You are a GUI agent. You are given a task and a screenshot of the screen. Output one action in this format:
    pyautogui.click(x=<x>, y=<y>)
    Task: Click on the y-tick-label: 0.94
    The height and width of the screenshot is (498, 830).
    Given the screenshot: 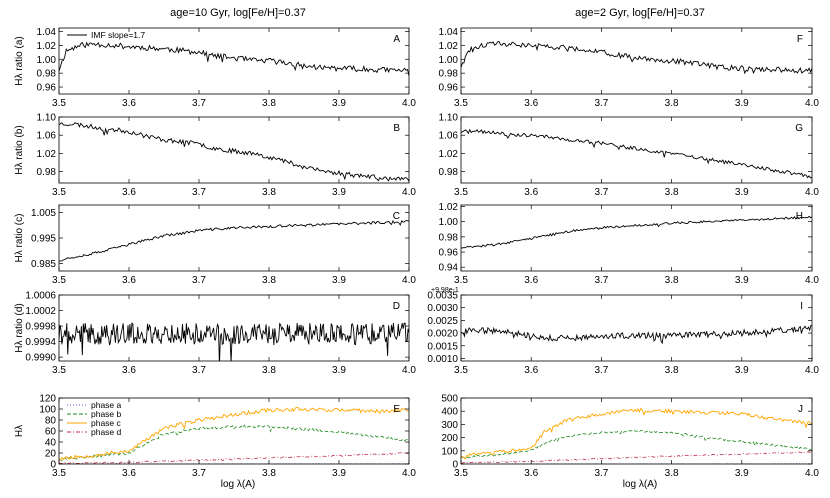 What is the action you would take?
    pyautogui.click(x=449, y=268)
    